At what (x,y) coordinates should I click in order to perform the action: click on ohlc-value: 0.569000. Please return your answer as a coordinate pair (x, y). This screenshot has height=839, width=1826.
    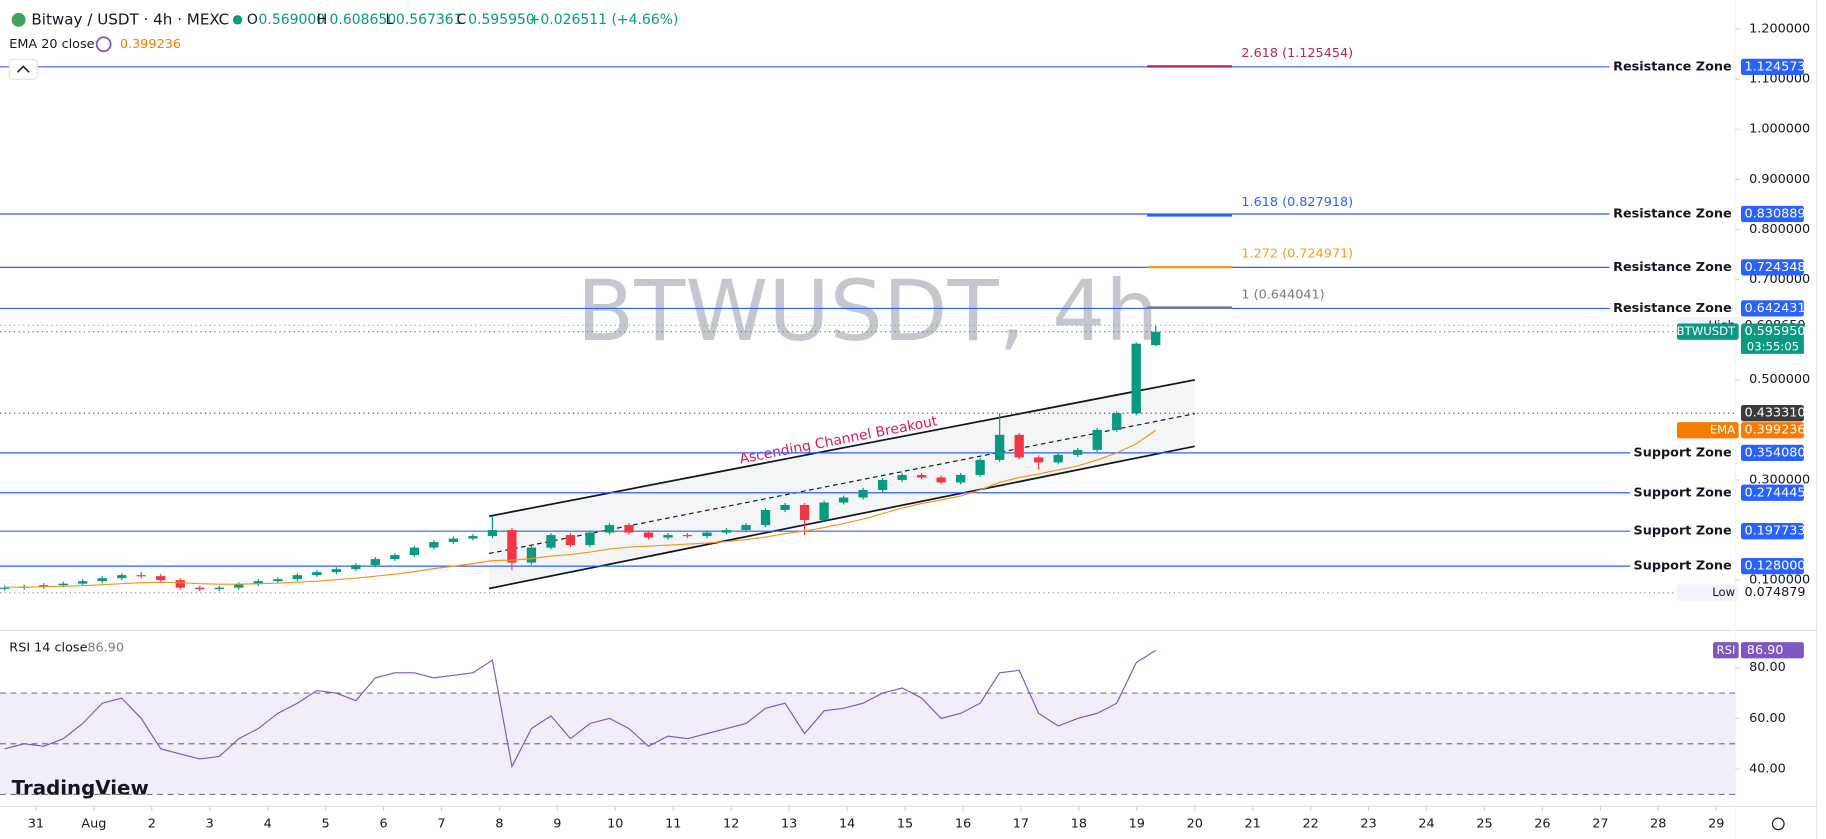
    Looking at the image, I should click on (292, 20).